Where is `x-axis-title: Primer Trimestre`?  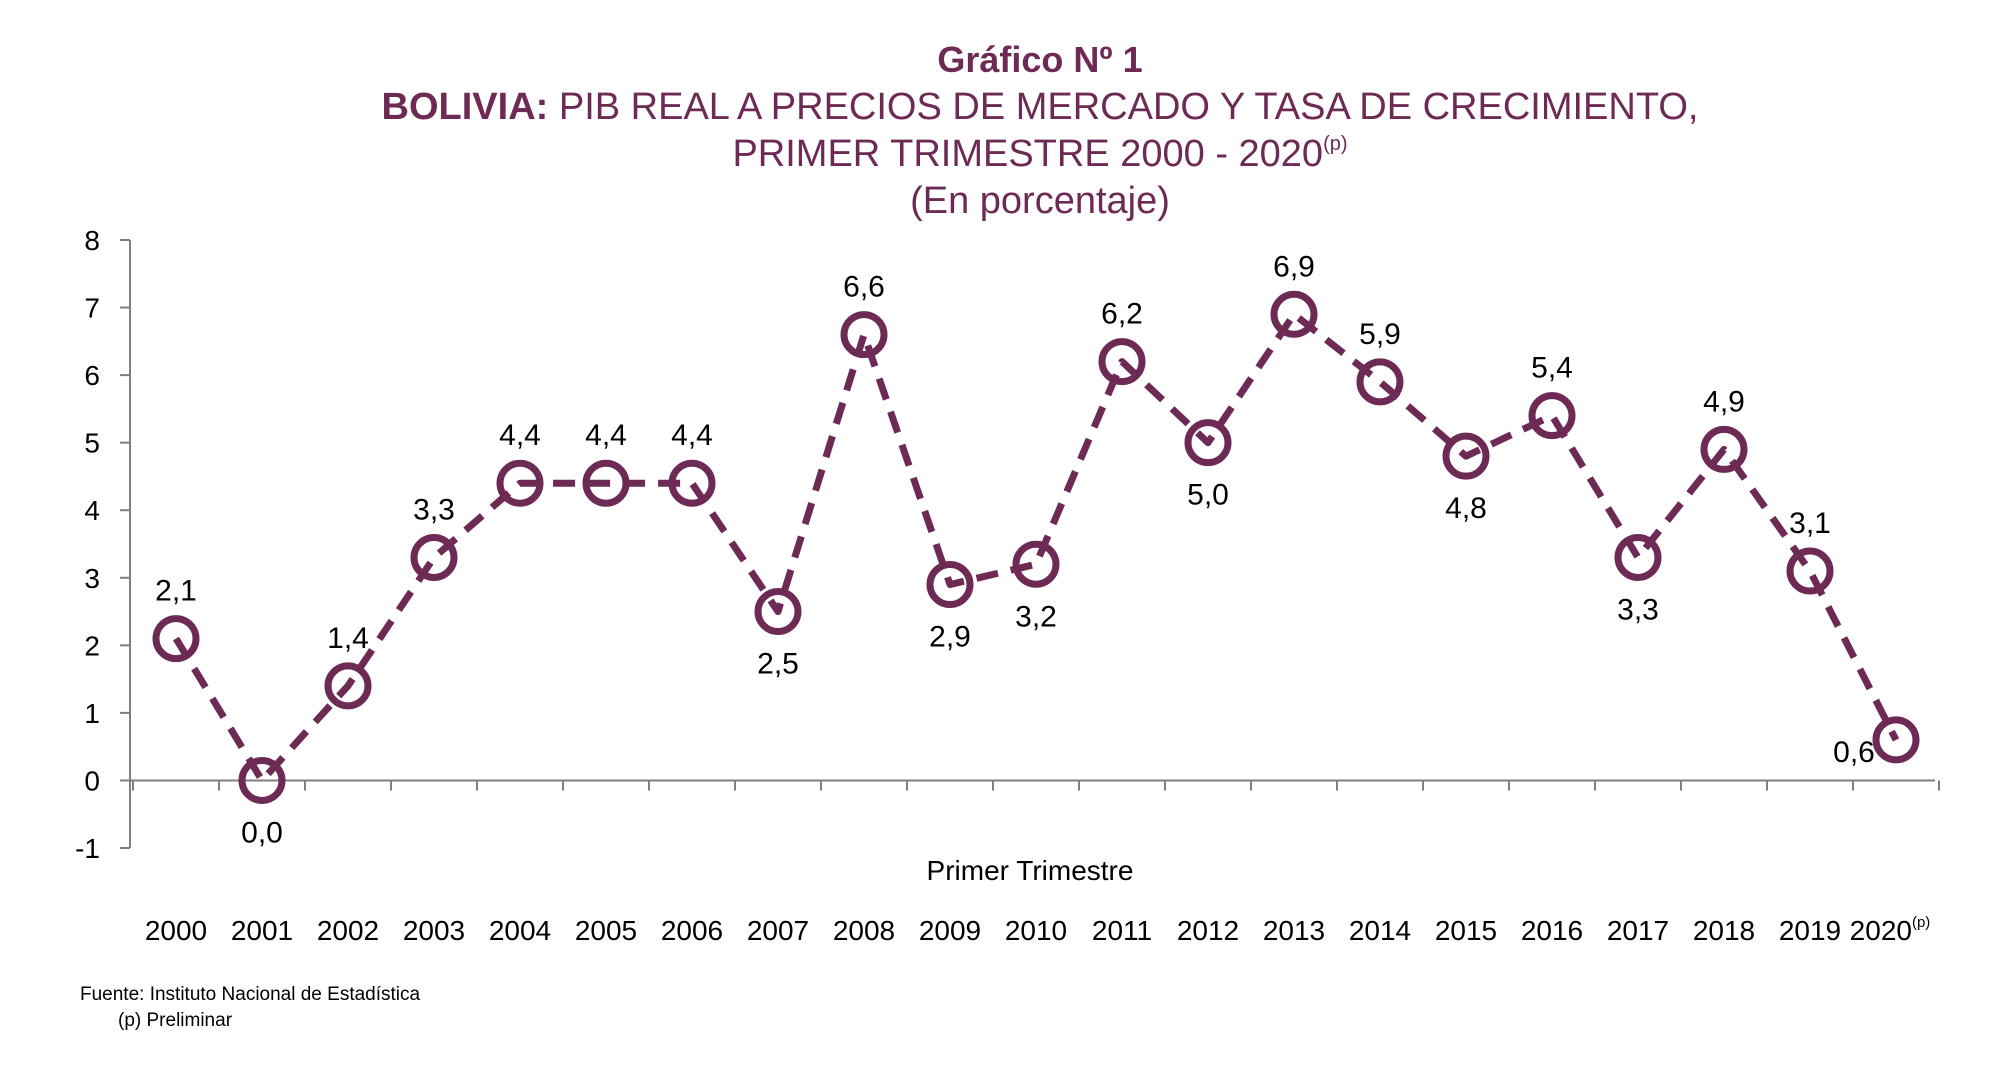
x-axis-title: Primer Trimestre is located at coordinates (1030, 870).